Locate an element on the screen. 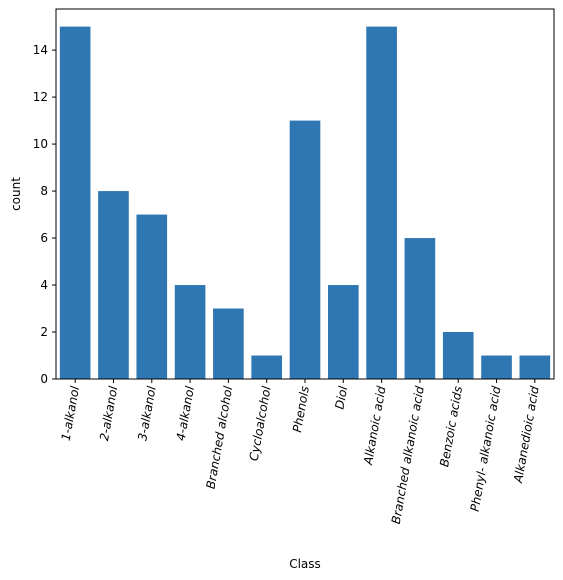  x-tick-label: 1-alkanol is located at coordinates (70, 412).